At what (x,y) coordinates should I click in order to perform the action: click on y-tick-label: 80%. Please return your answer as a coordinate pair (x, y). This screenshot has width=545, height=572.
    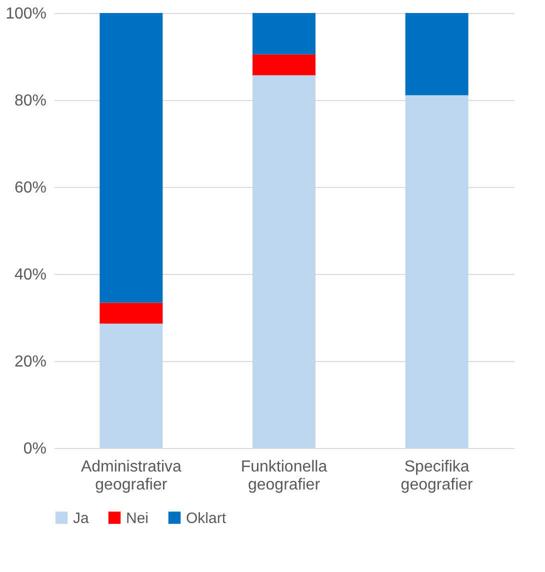
    Looking at the image, I should click on (30, 101).